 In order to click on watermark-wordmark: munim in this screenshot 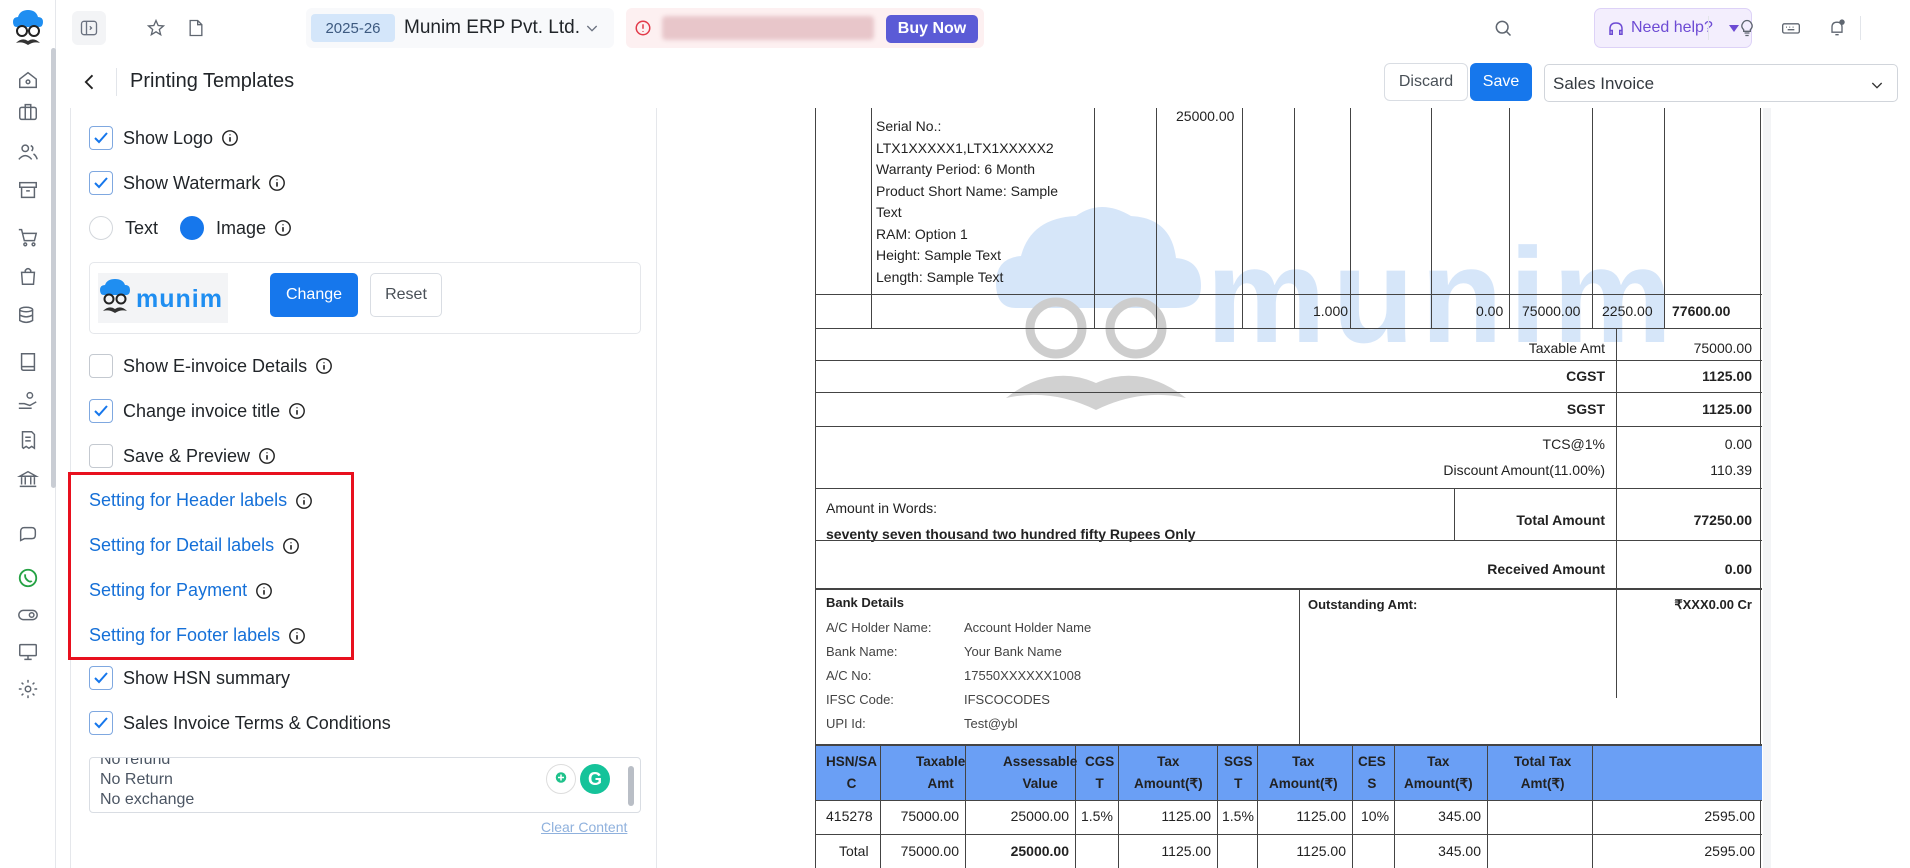, I will do `click(1442, 295)`.